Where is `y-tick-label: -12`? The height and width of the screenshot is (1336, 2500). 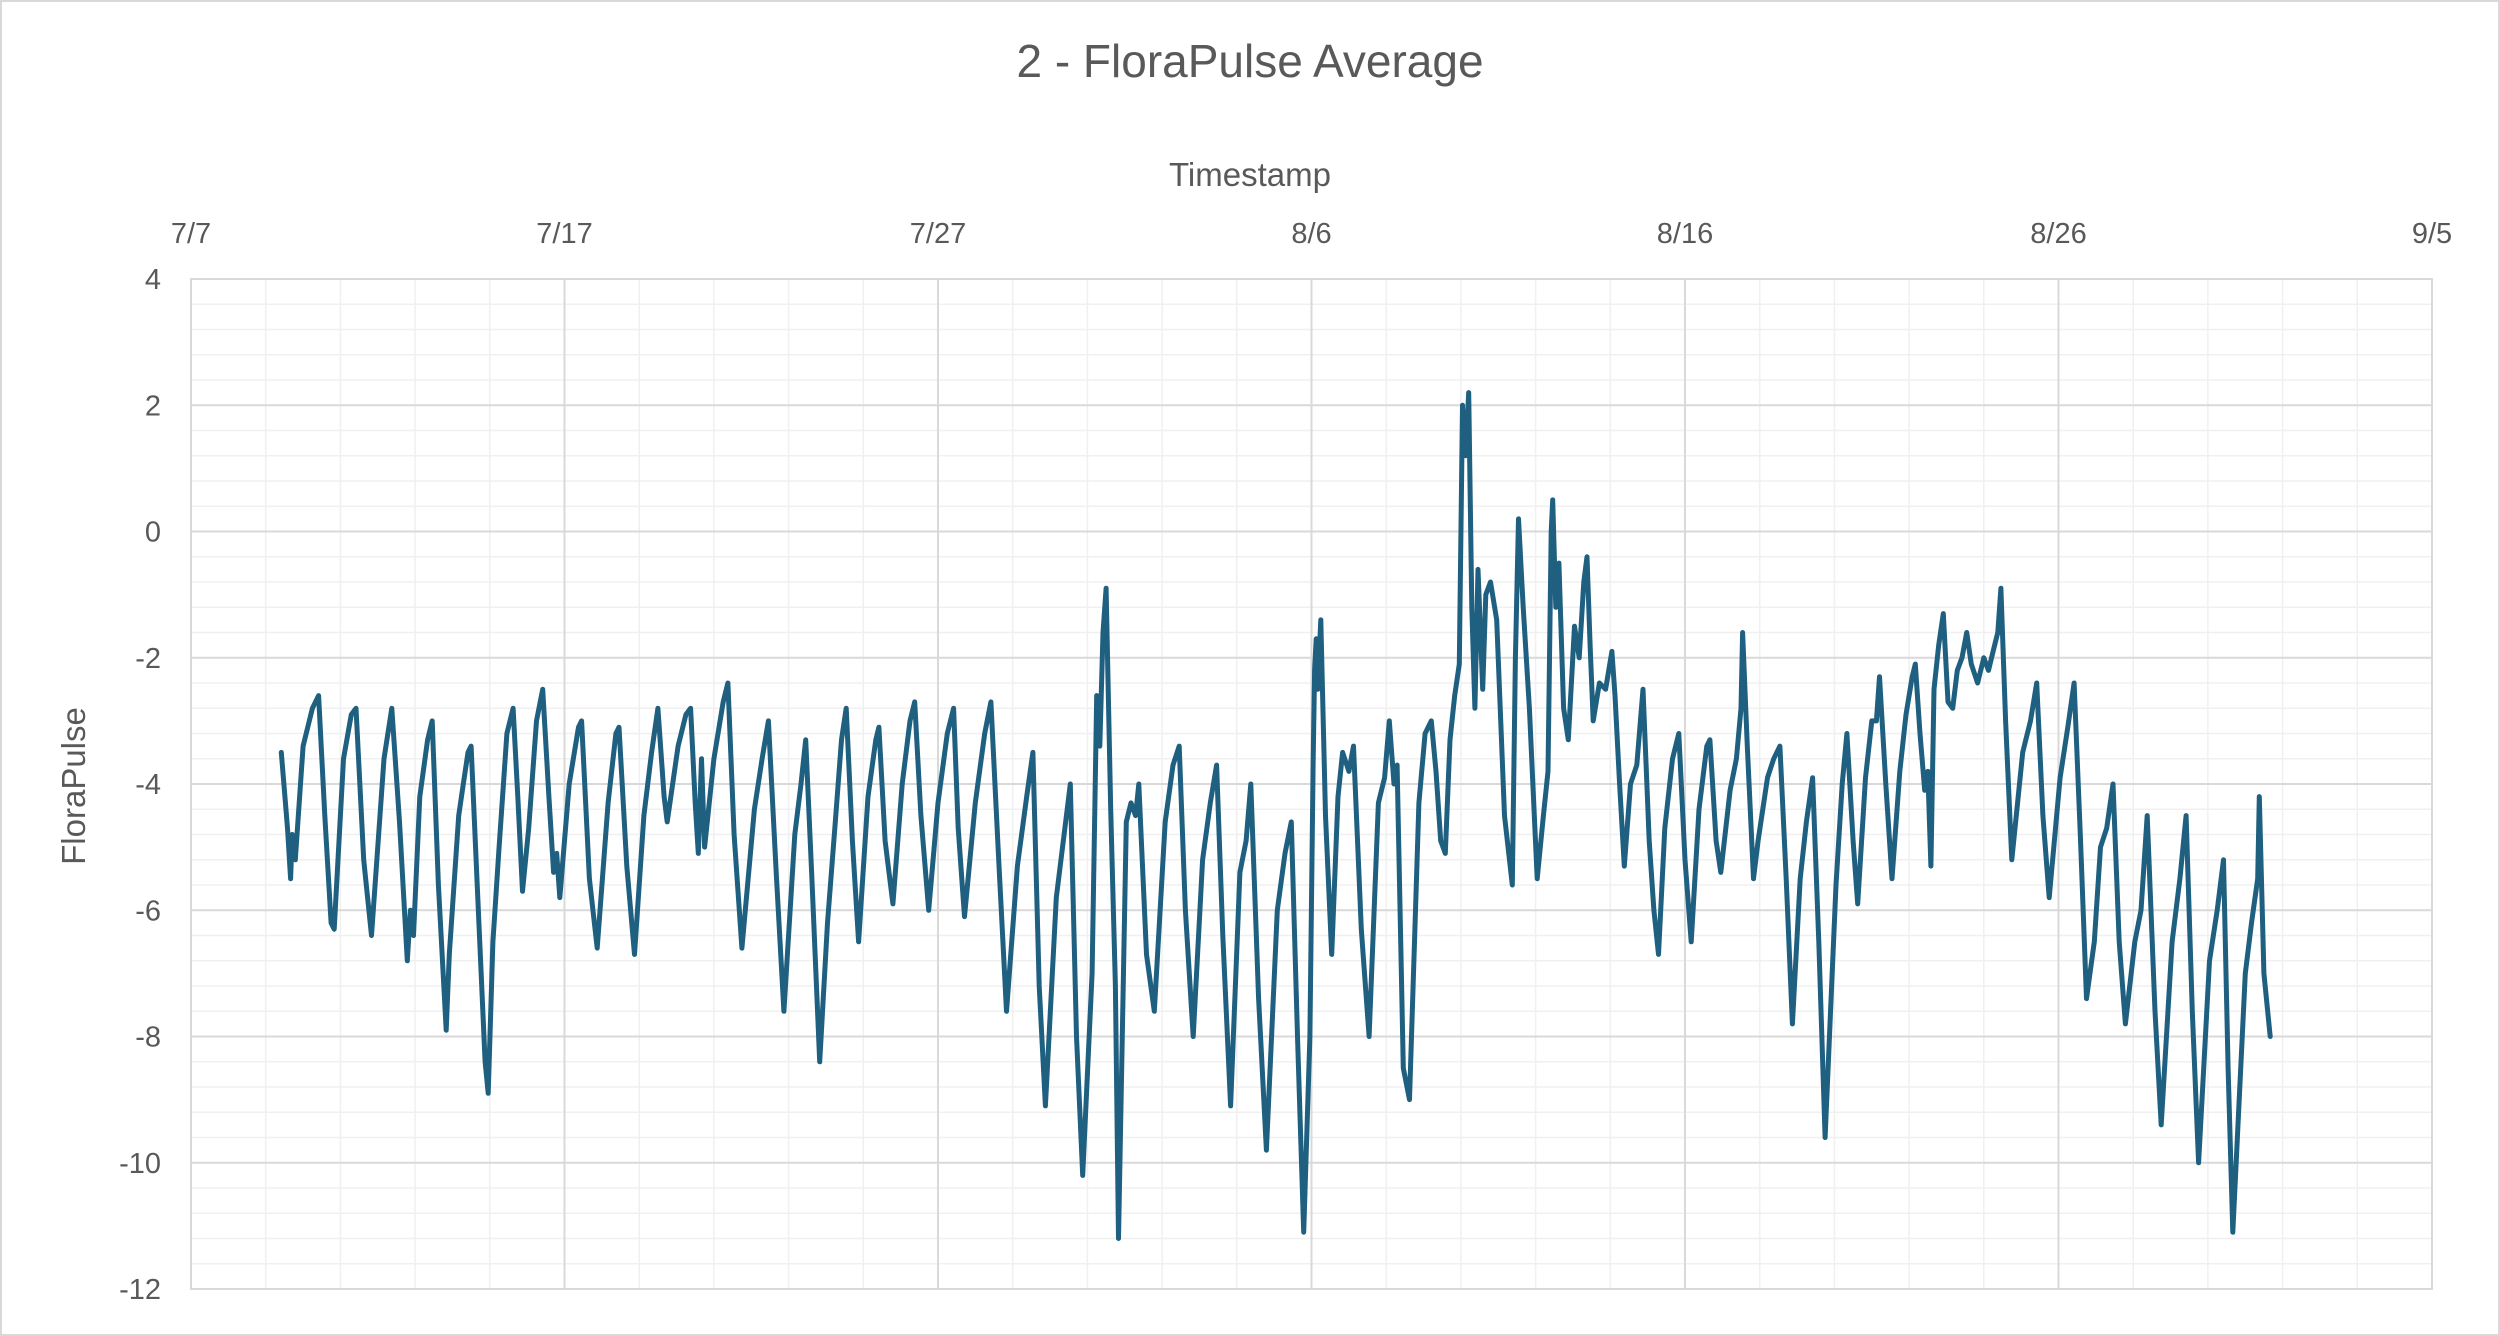
y-tick-label: -12 is located at coordinates (140, 1290).